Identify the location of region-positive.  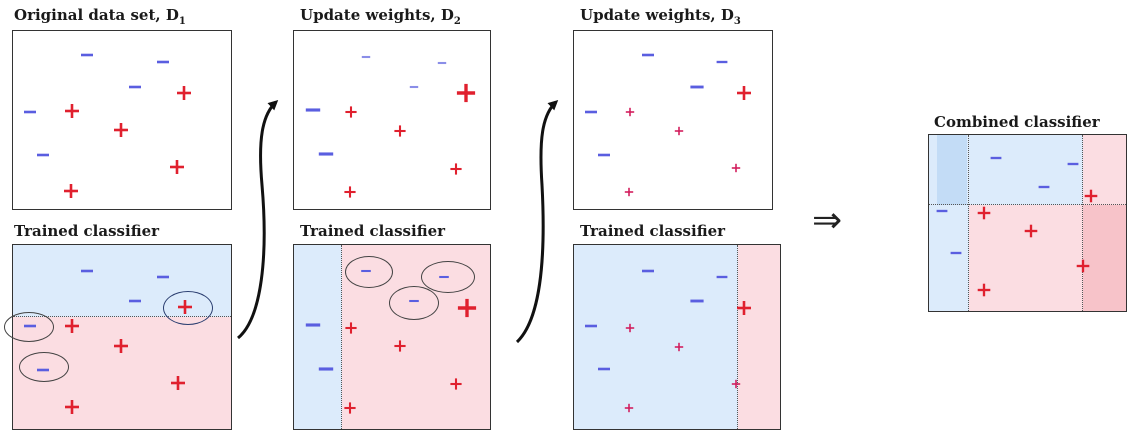
(759, 337).